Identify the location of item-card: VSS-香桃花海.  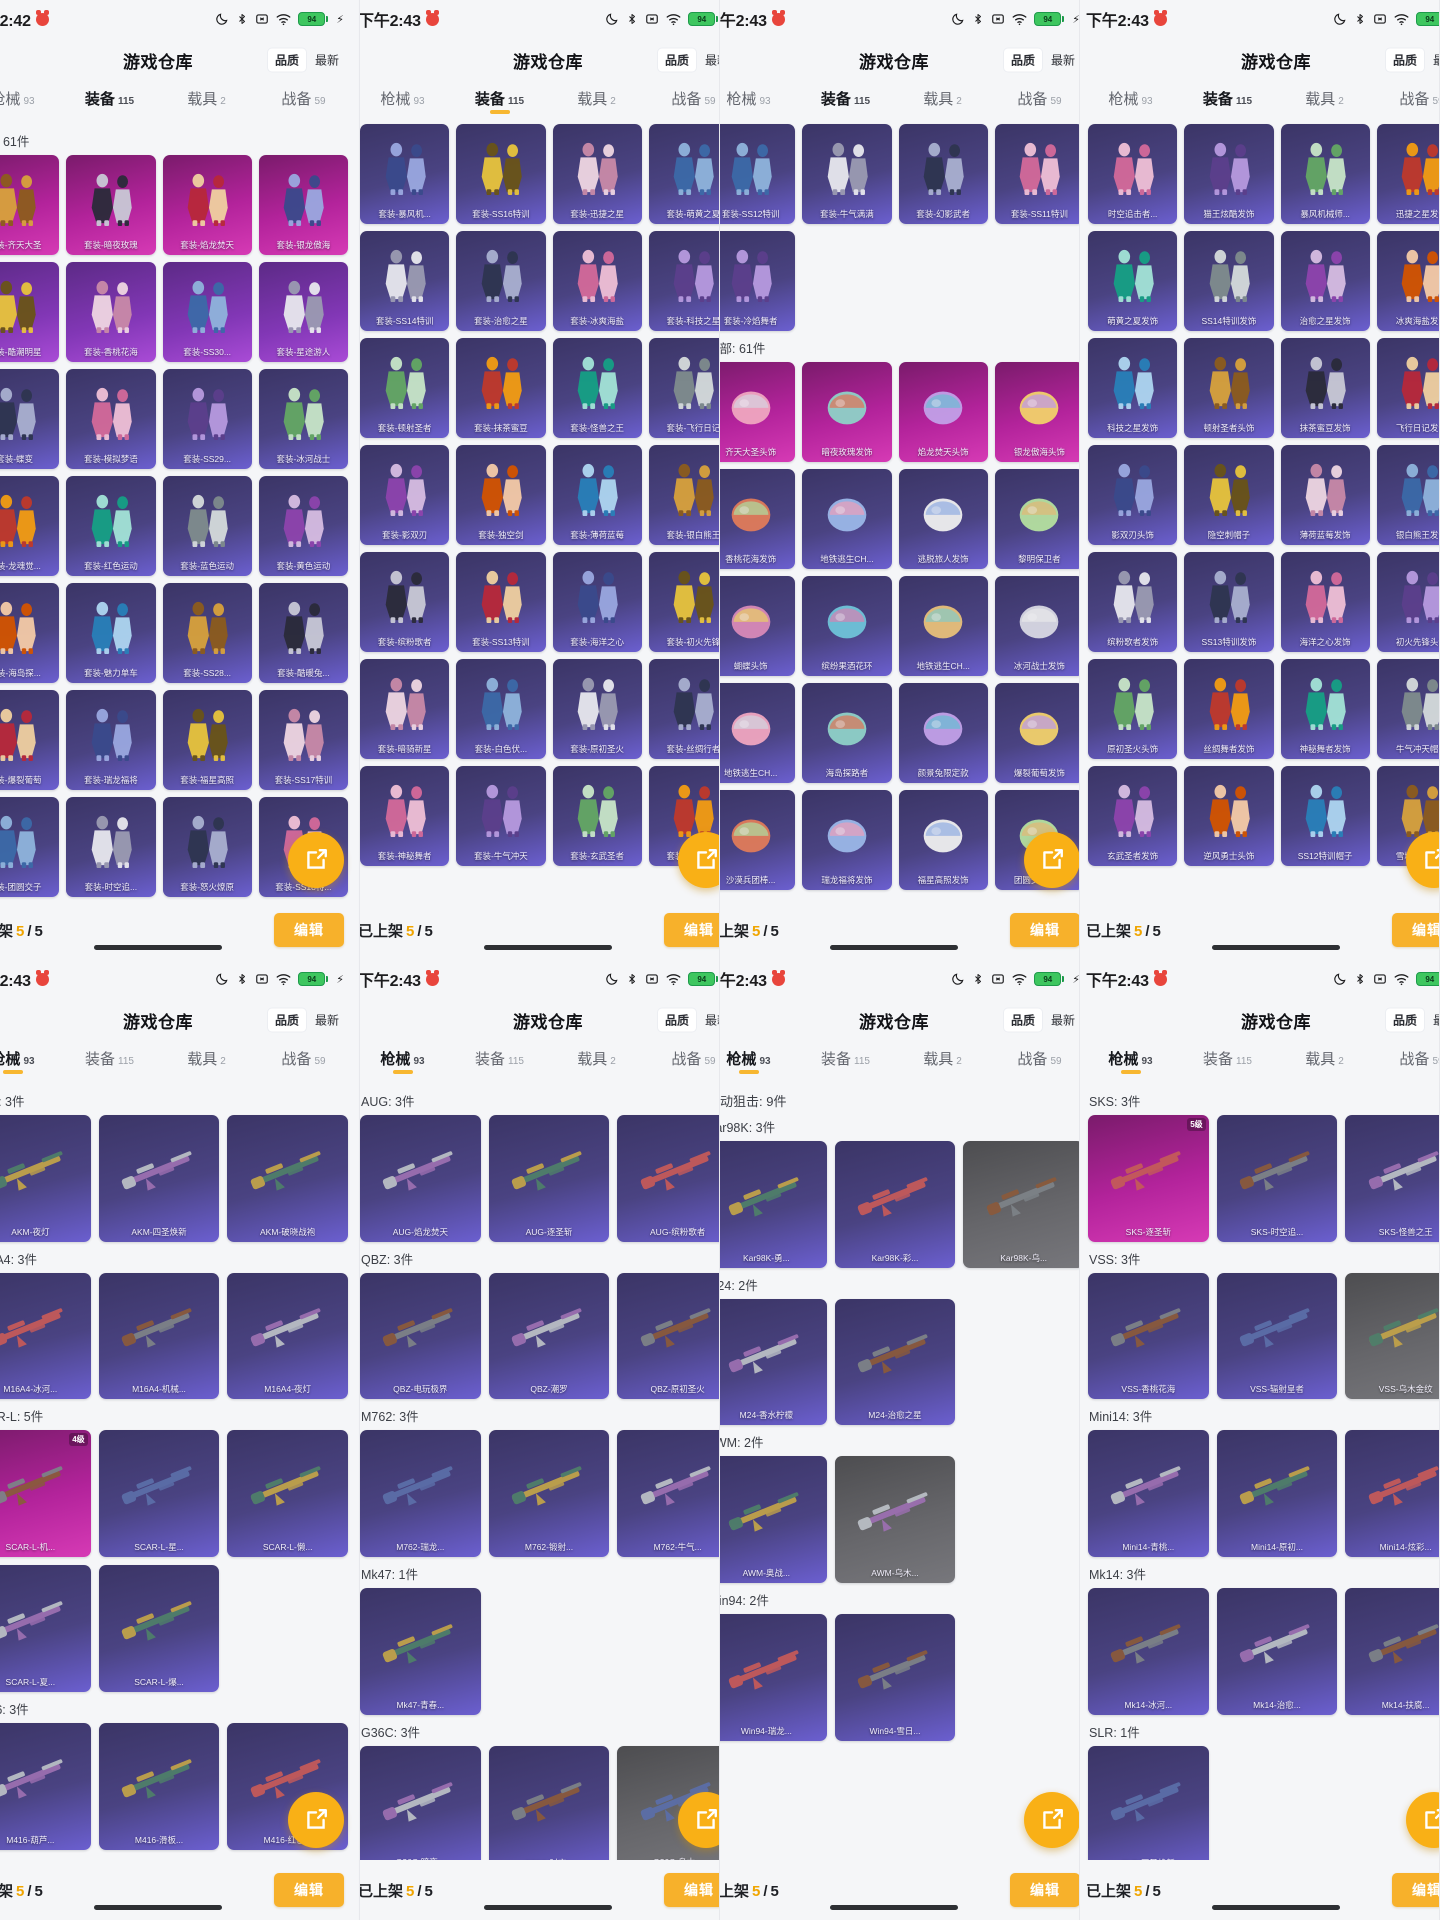
(1148, 1336).